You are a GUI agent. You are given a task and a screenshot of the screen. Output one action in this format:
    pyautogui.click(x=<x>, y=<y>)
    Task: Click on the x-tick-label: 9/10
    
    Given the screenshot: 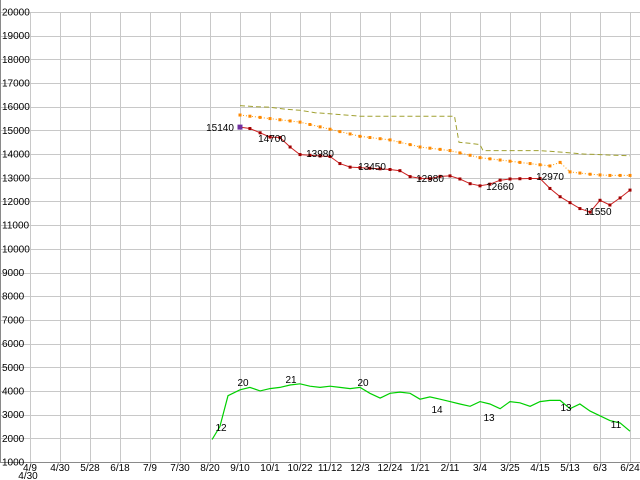 What is the action you would take?
    pyautogui.click(x=240, y=468)
    